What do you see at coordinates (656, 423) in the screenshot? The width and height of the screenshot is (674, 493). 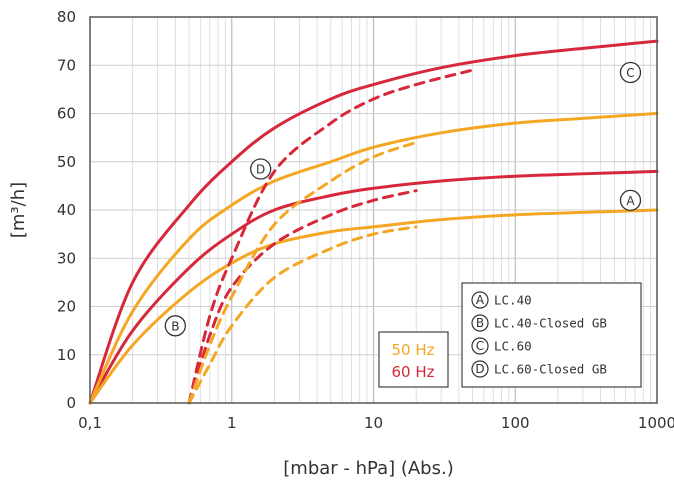 I see `x-tick-label: 1000` at bounding box center [656, 423].